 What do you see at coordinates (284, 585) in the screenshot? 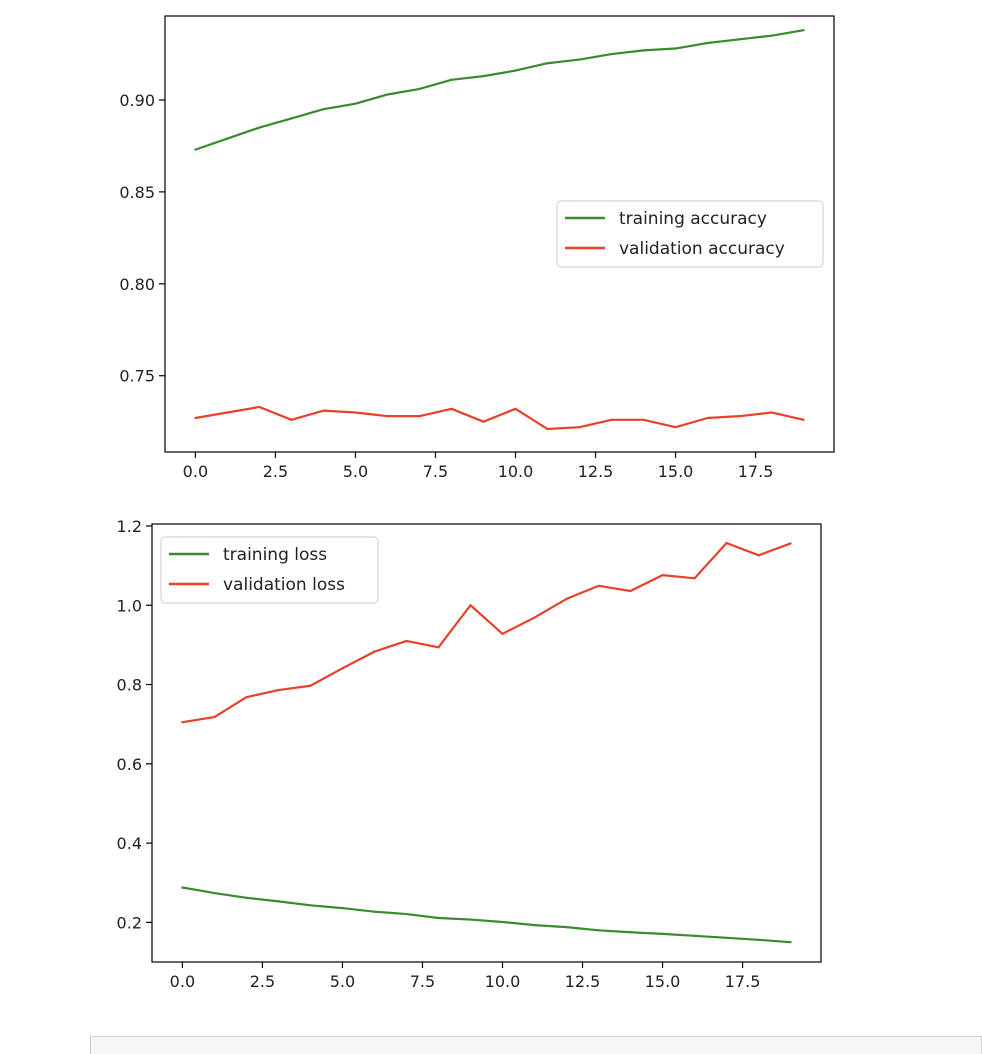
I see `legend-label: validation loss` at bounding box center [284, 585].